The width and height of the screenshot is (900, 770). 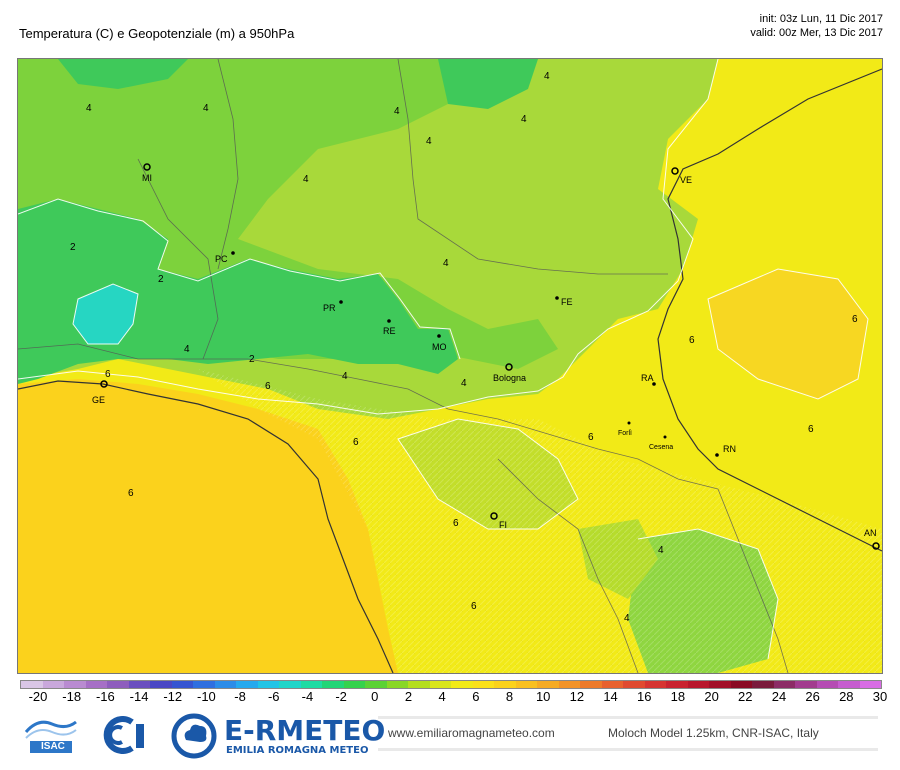 What do you see at coordinates (509, 367) in the screenshot?
I see `city-dot-bologna` at bounding box center [509, 367].